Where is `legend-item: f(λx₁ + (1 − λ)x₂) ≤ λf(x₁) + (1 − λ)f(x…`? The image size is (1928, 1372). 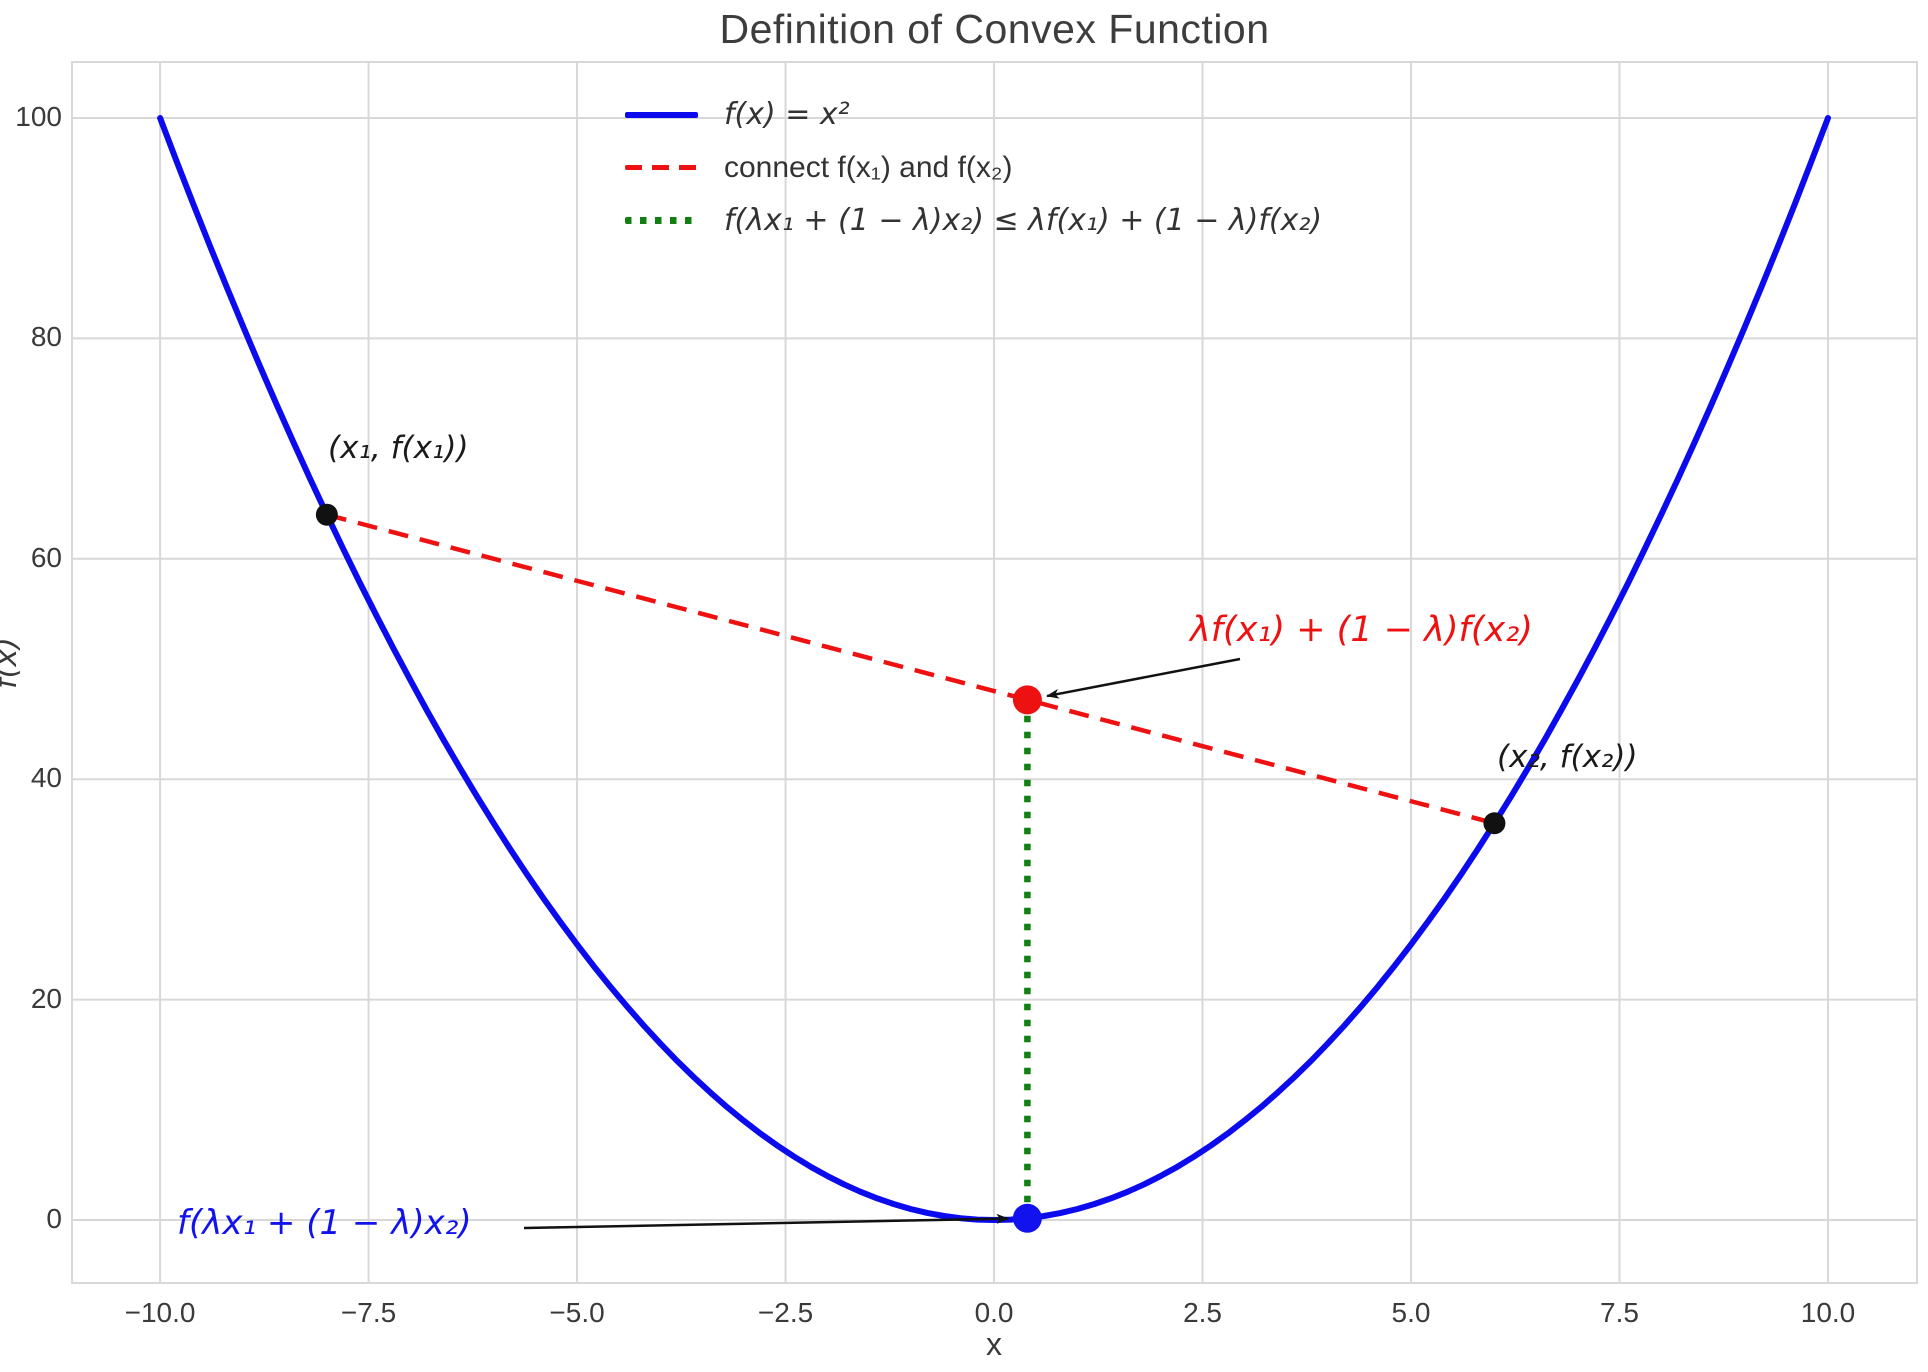
legend-item: f(λx₁ + (1 − λ)x₂) ≤ λf(x₁) + (1 − λ)f(x… is located at coordinates (973, 220).